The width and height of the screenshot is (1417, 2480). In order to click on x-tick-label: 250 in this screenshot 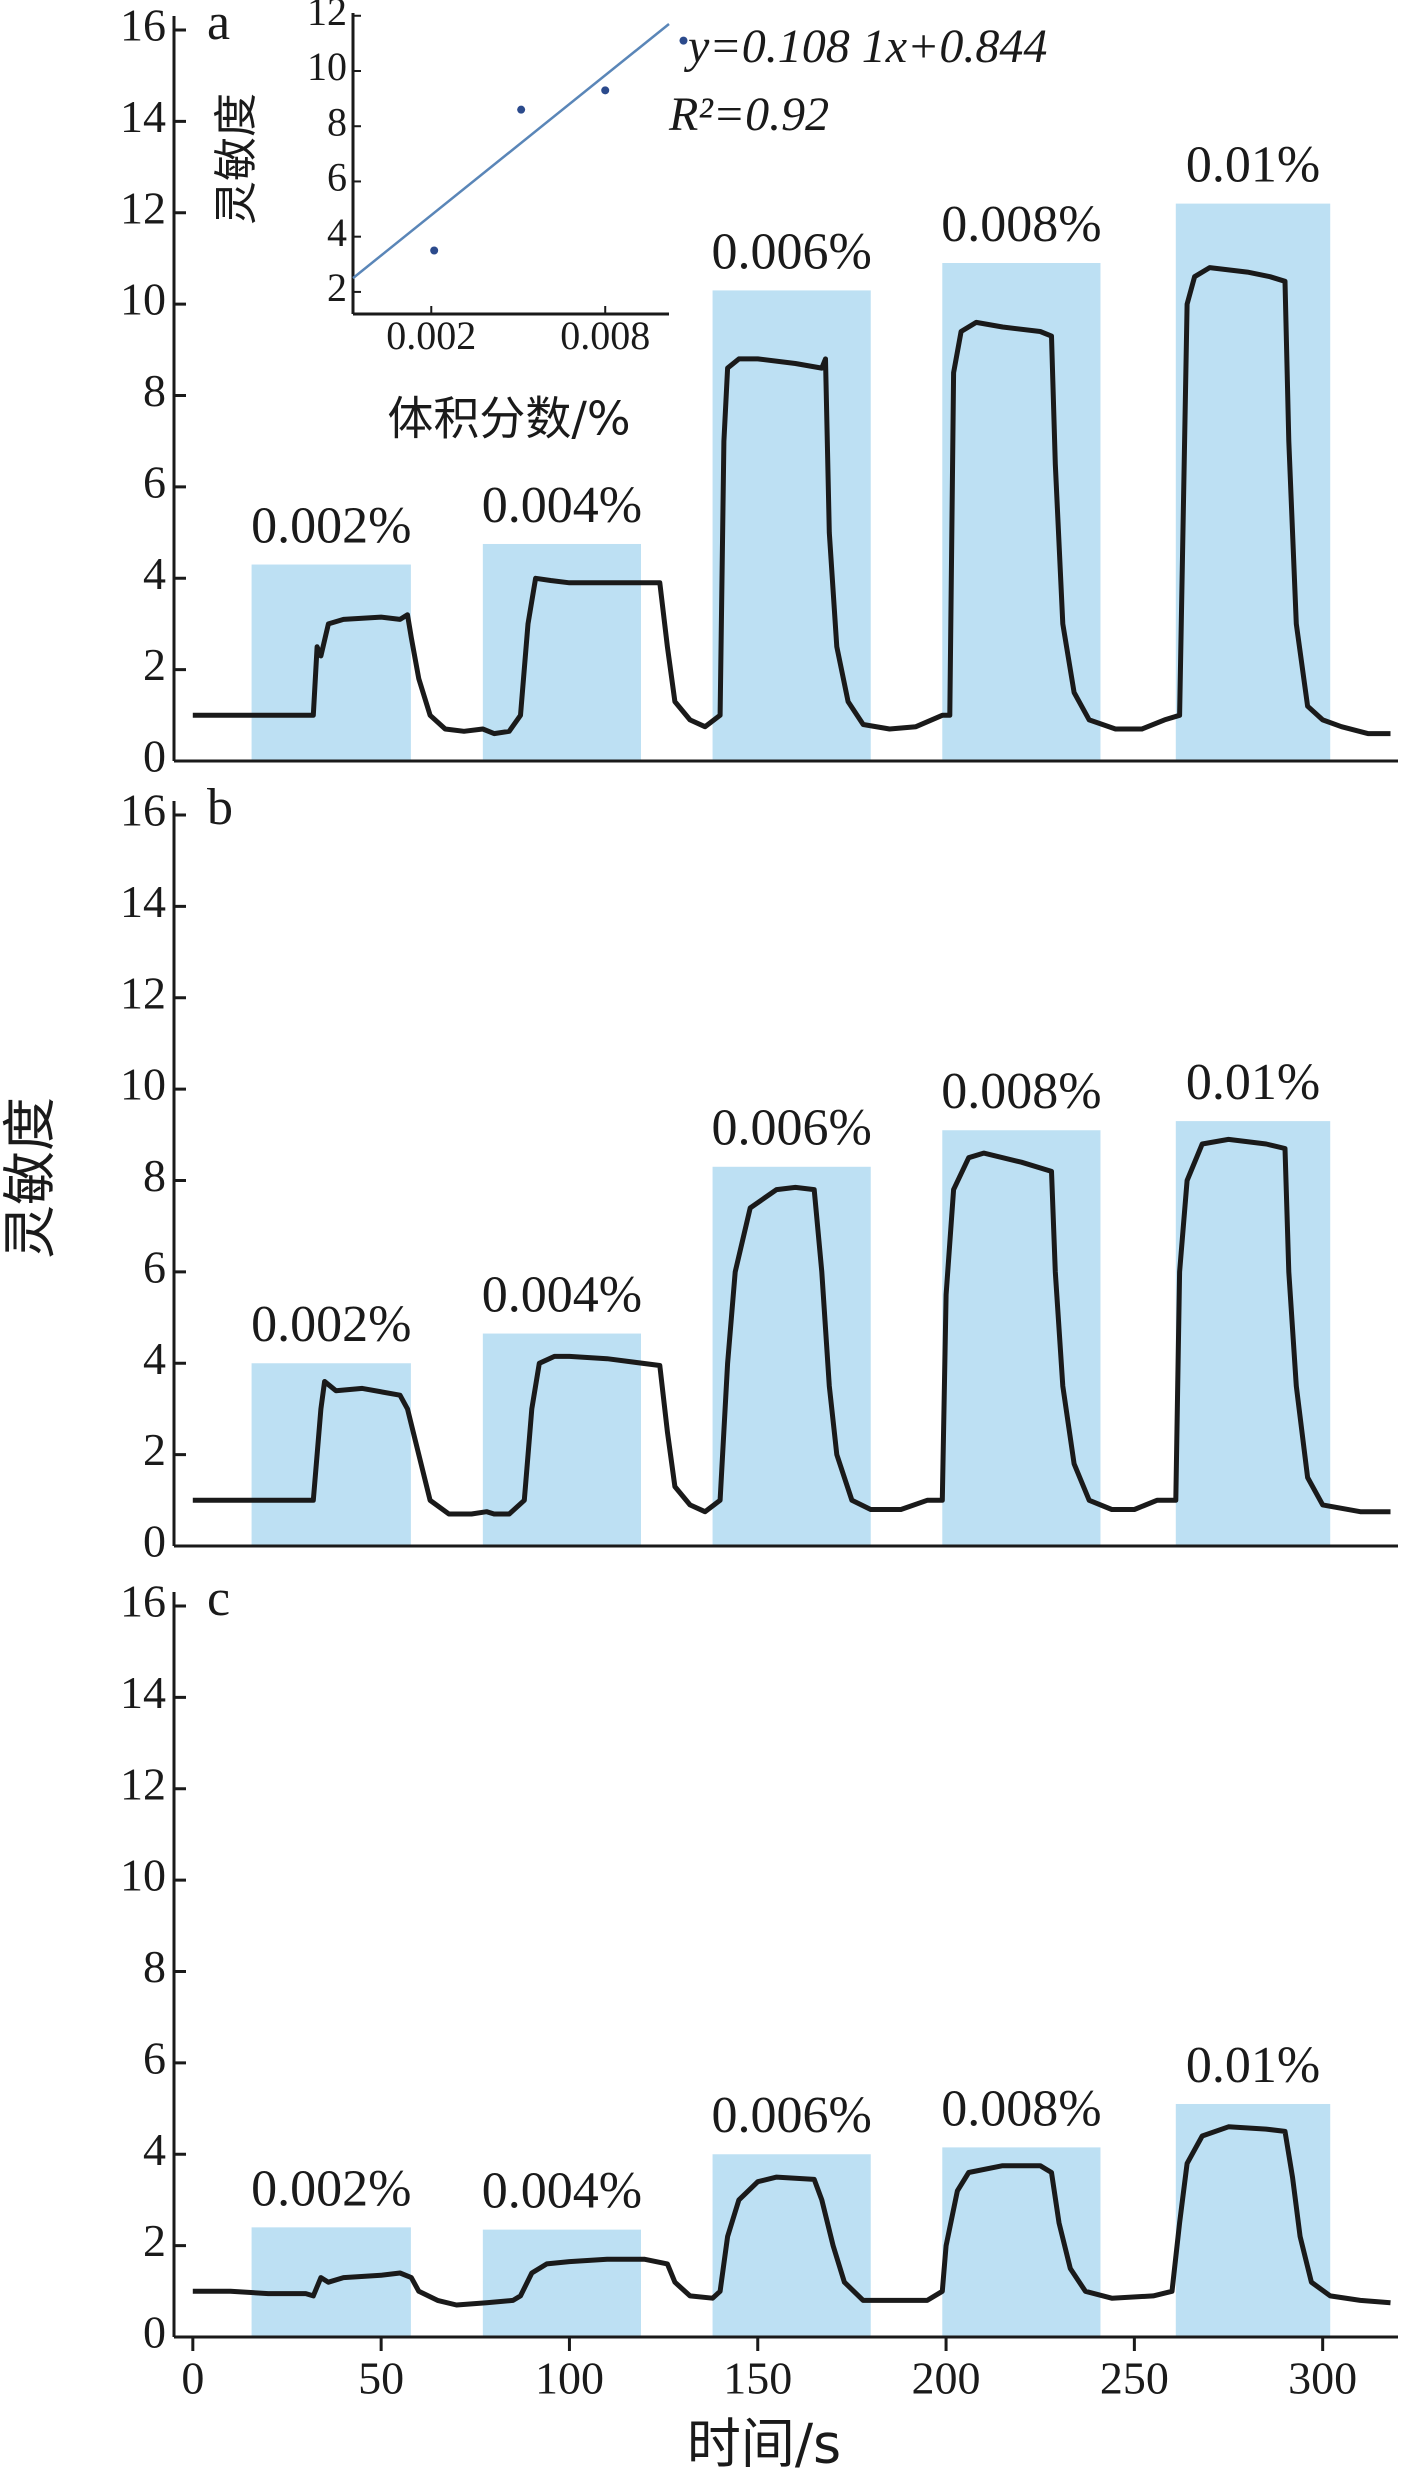, I will do `click(1134, 2378)`.